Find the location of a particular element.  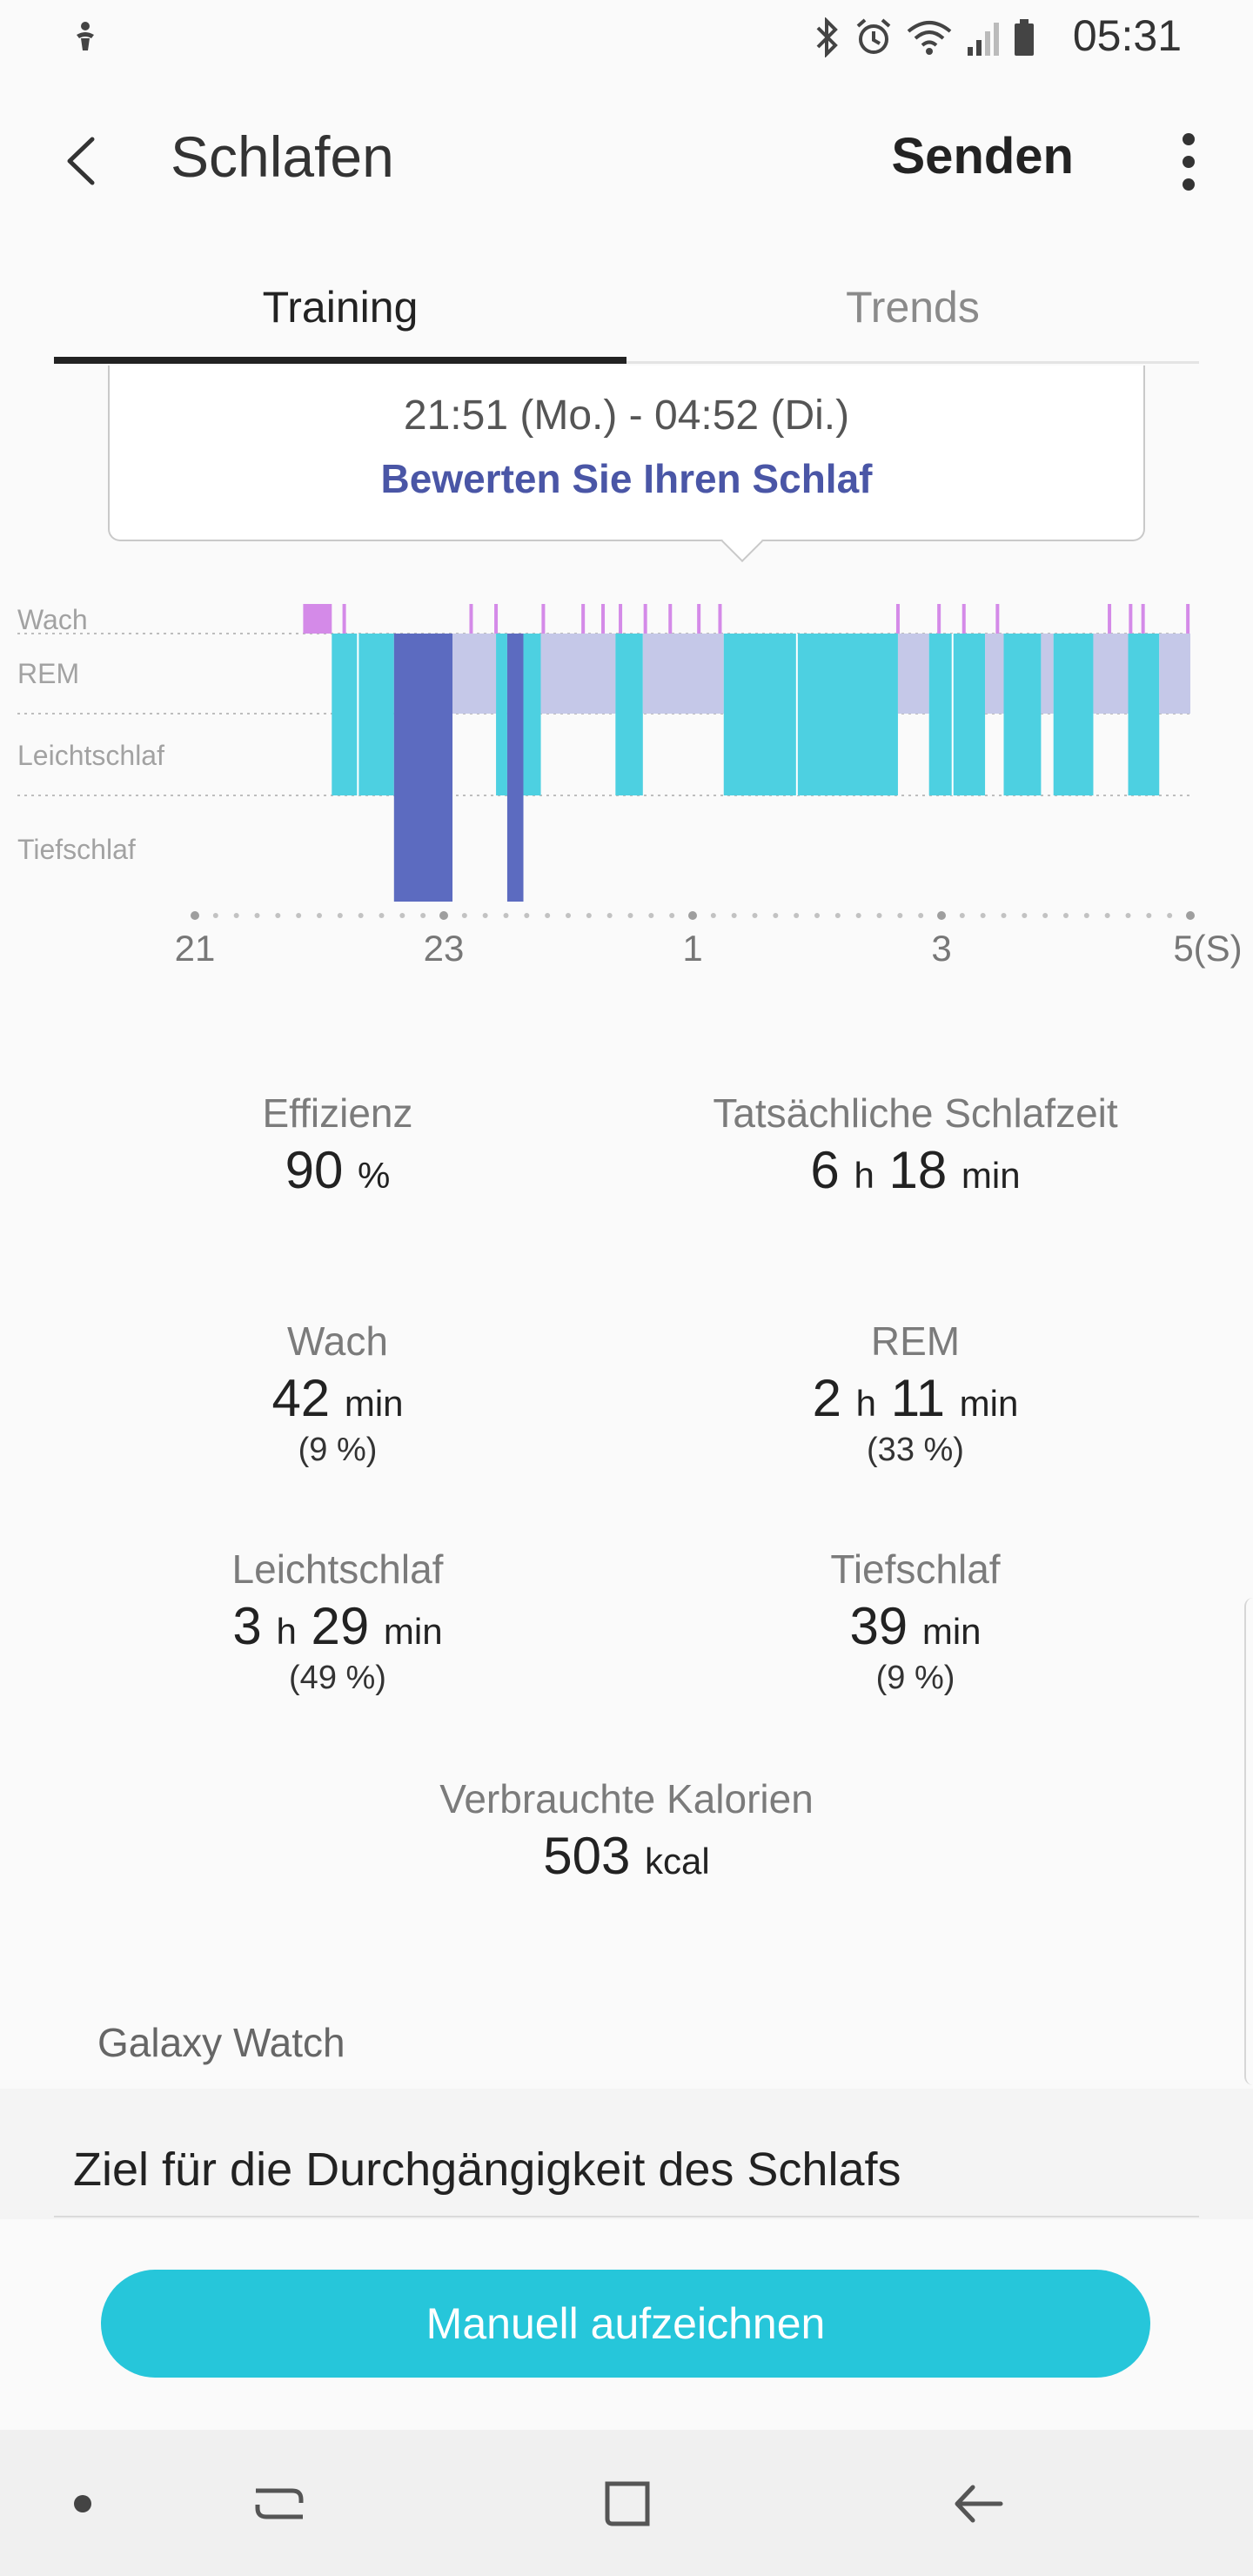

tab-bar: Training Trends is located at coordinates (626, 312).